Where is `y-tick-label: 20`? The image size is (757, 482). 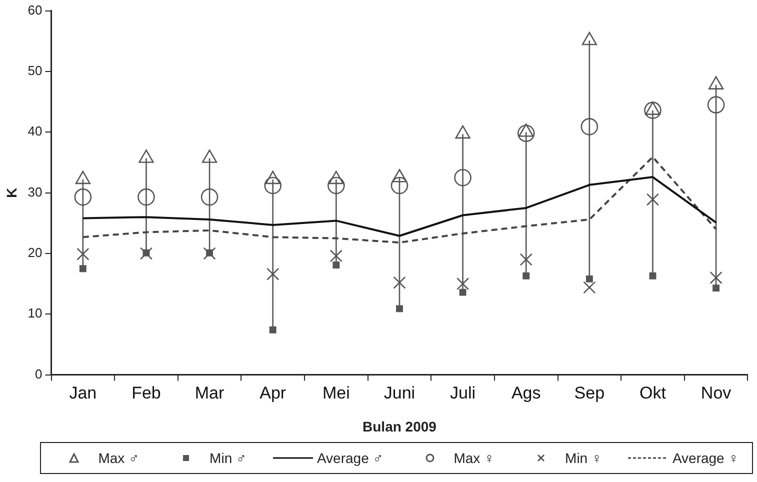 y-tick-label: 20 is located at coordinates (35, 252).